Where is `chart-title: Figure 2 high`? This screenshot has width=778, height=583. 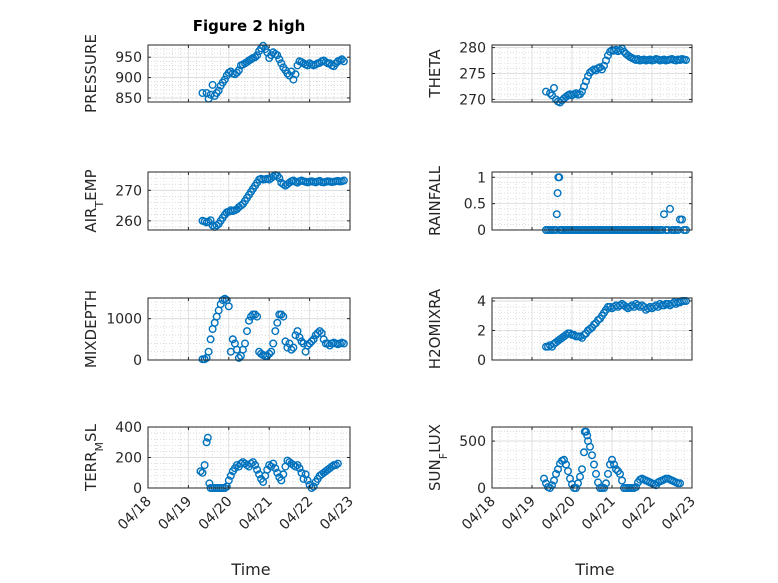
chart-title: Figure 2 high is located at coordinates (249, 26).